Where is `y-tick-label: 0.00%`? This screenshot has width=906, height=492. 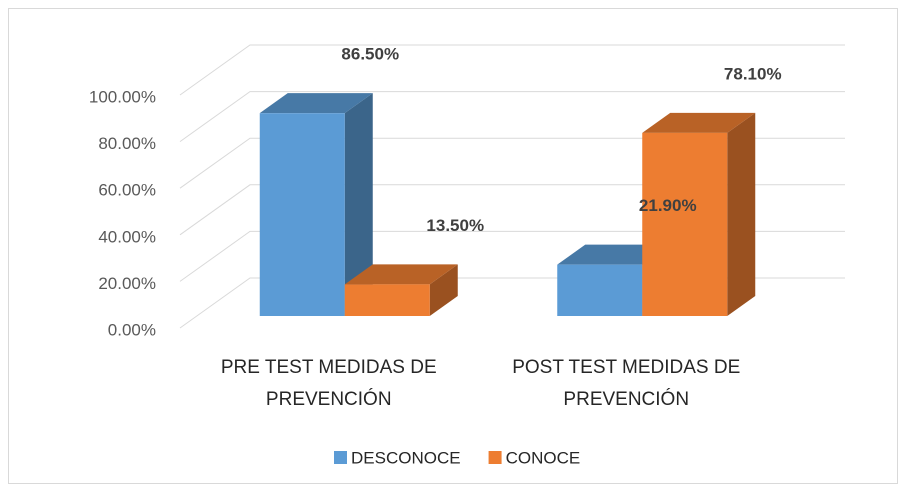
y-tick-label: 0.00% is located at coordinates (132, 329).